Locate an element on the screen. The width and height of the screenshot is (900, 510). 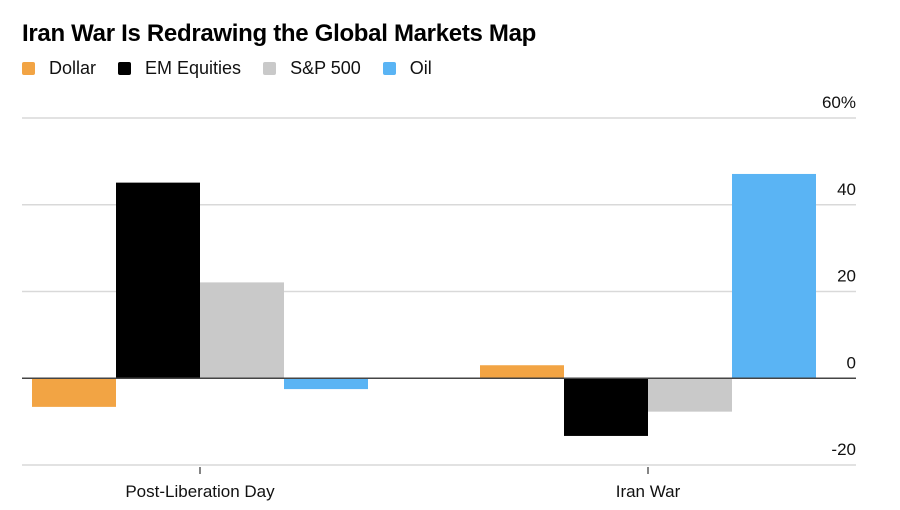
legend-swatch-em-equities is located at coordinates (125, 68).